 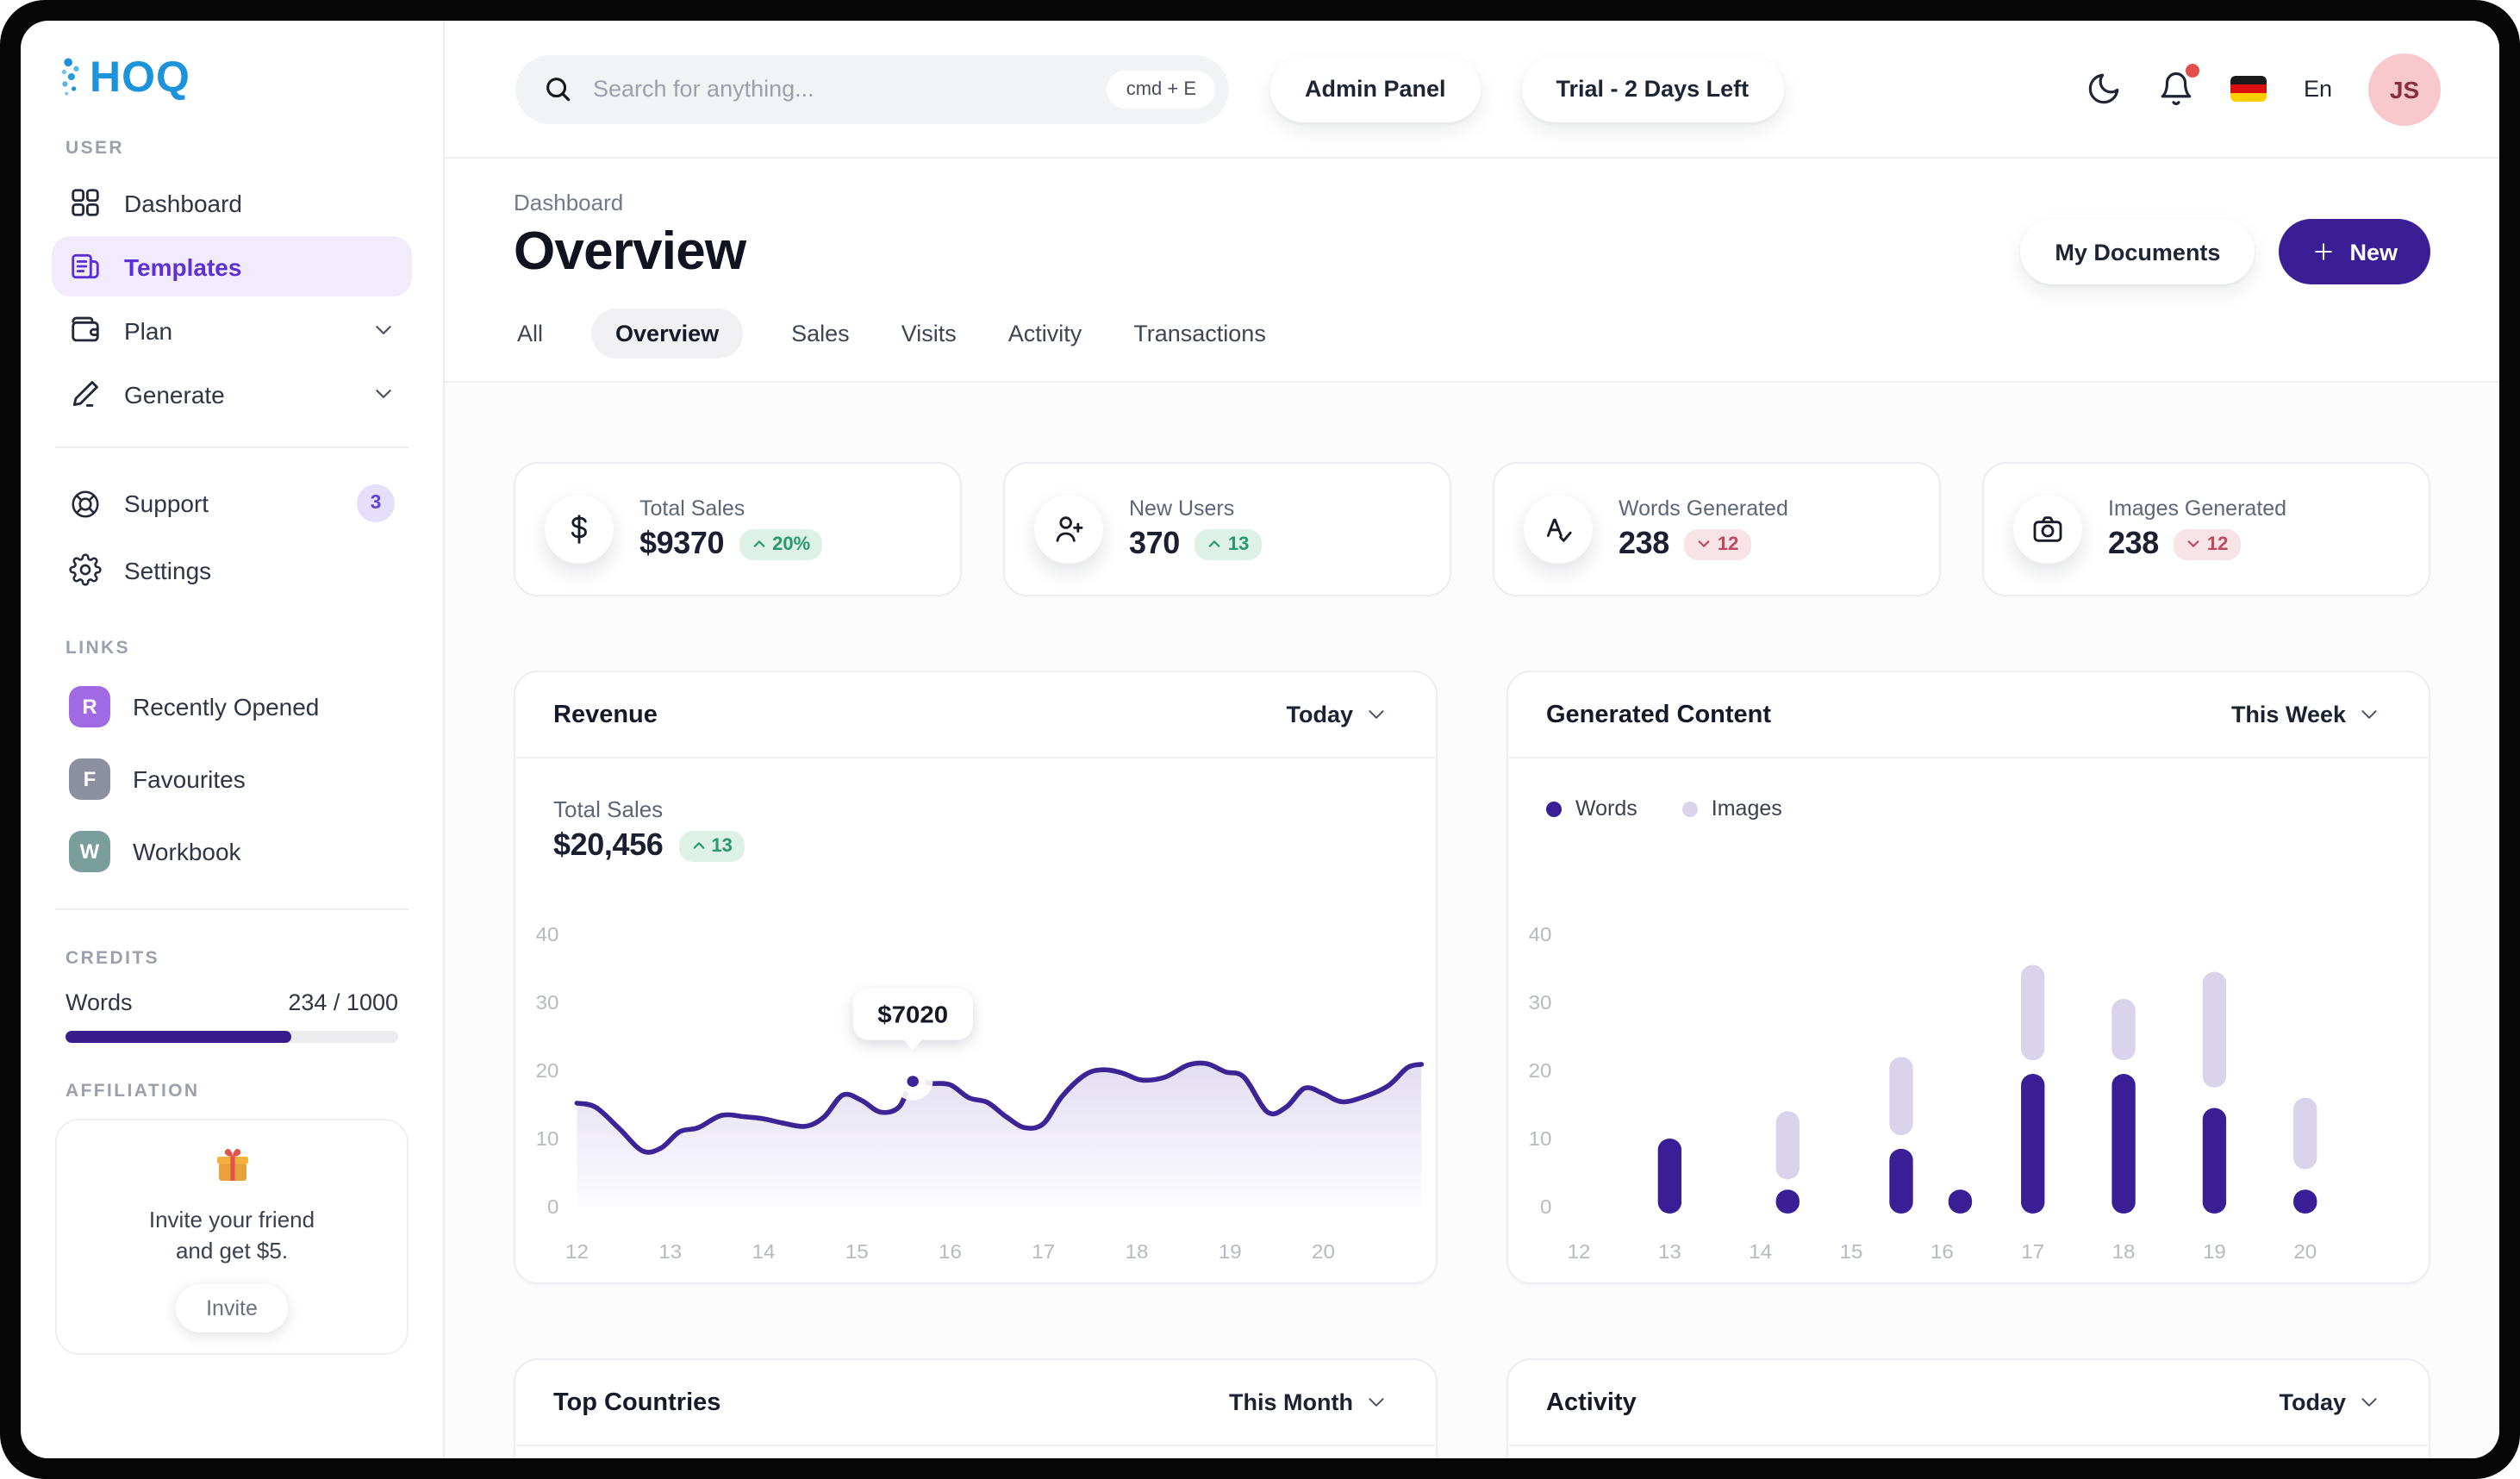 What do you see at coordinates (140, 77) in the screenshot?
I see `brand-name: HOQ` at bounding box center [140, 77].